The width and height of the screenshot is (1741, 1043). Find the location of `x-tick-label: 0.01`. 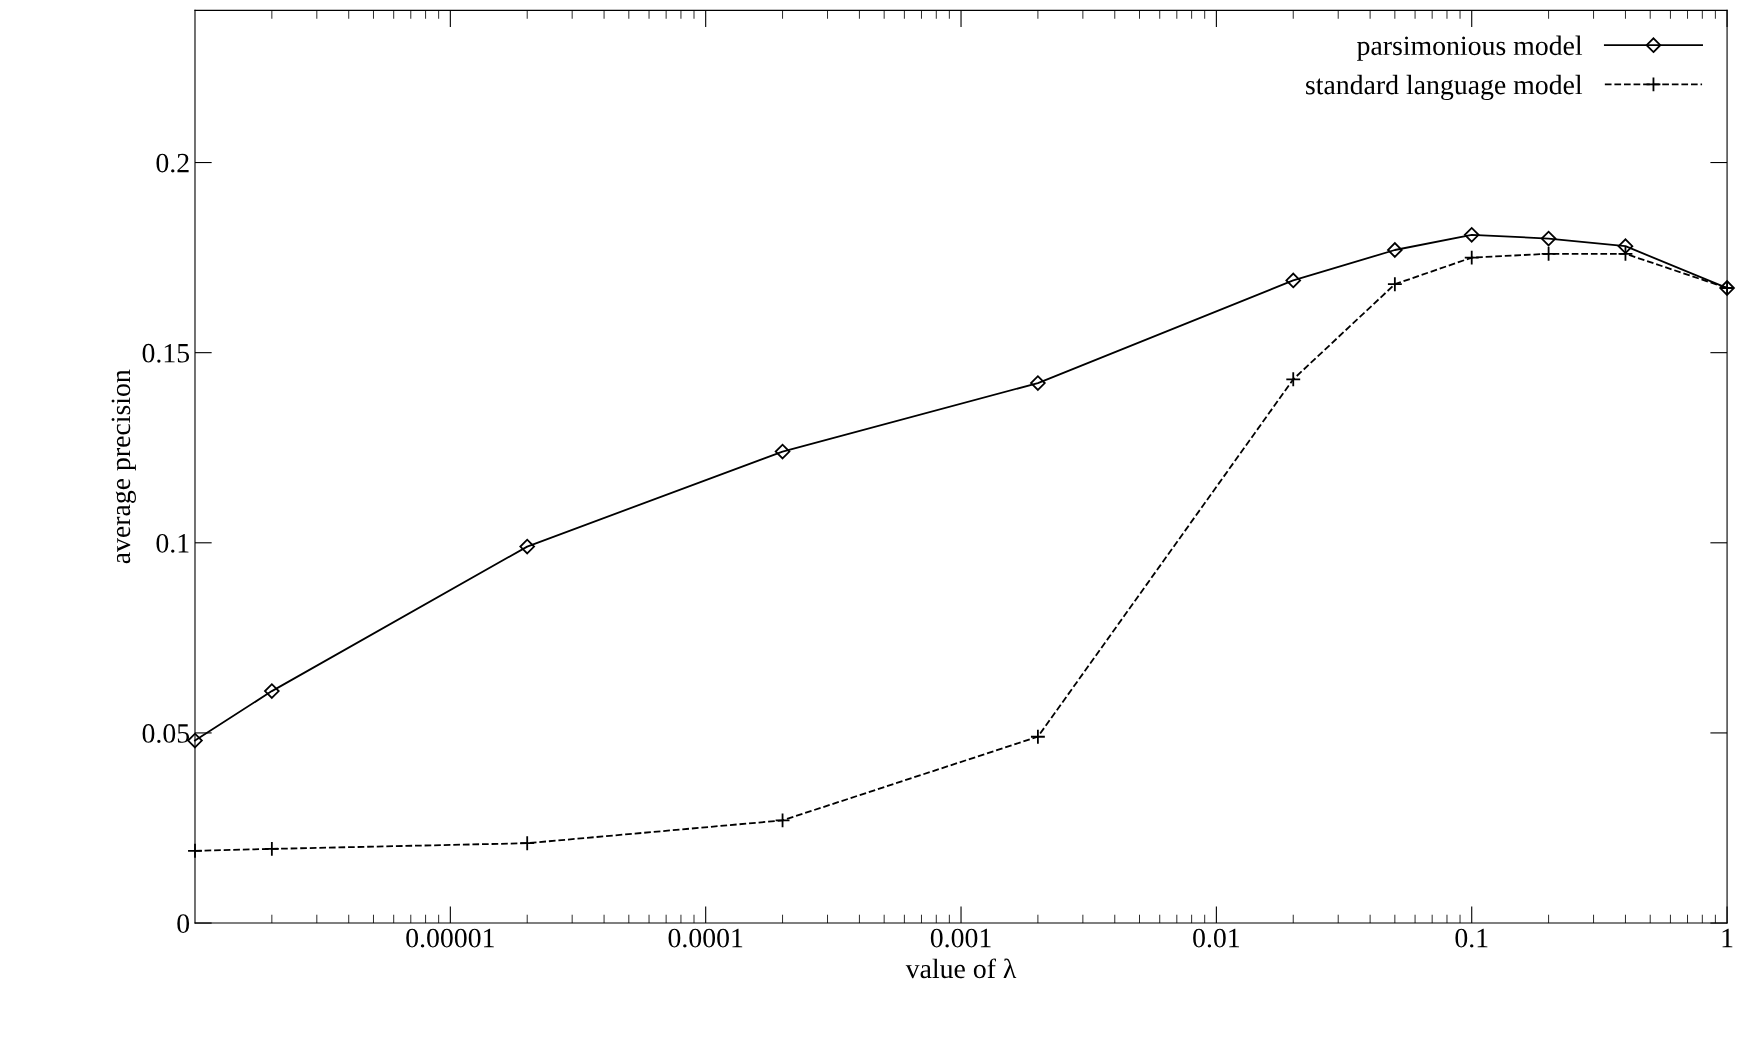

x-tick-label: 0.01 is located at coordinates (1216, 938).